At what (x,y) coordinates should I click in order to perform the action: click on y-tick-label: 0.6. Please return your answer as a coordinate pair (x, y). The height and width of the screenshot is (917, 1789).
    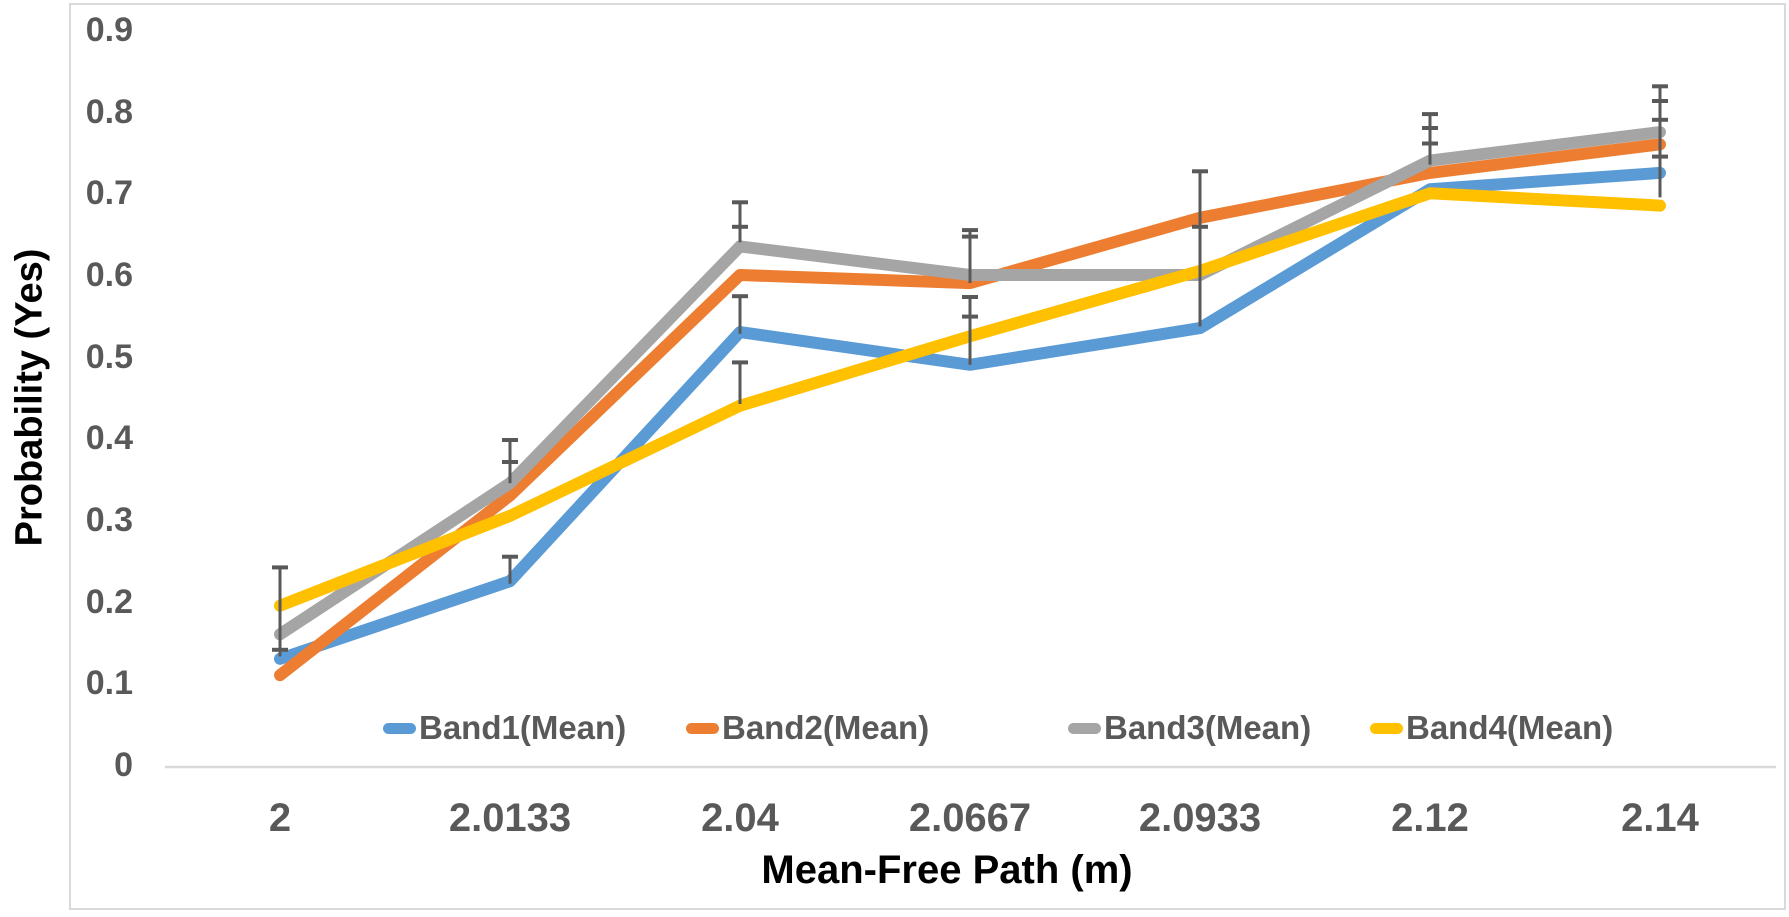
    Looking at the image, I should click on (109, 274).